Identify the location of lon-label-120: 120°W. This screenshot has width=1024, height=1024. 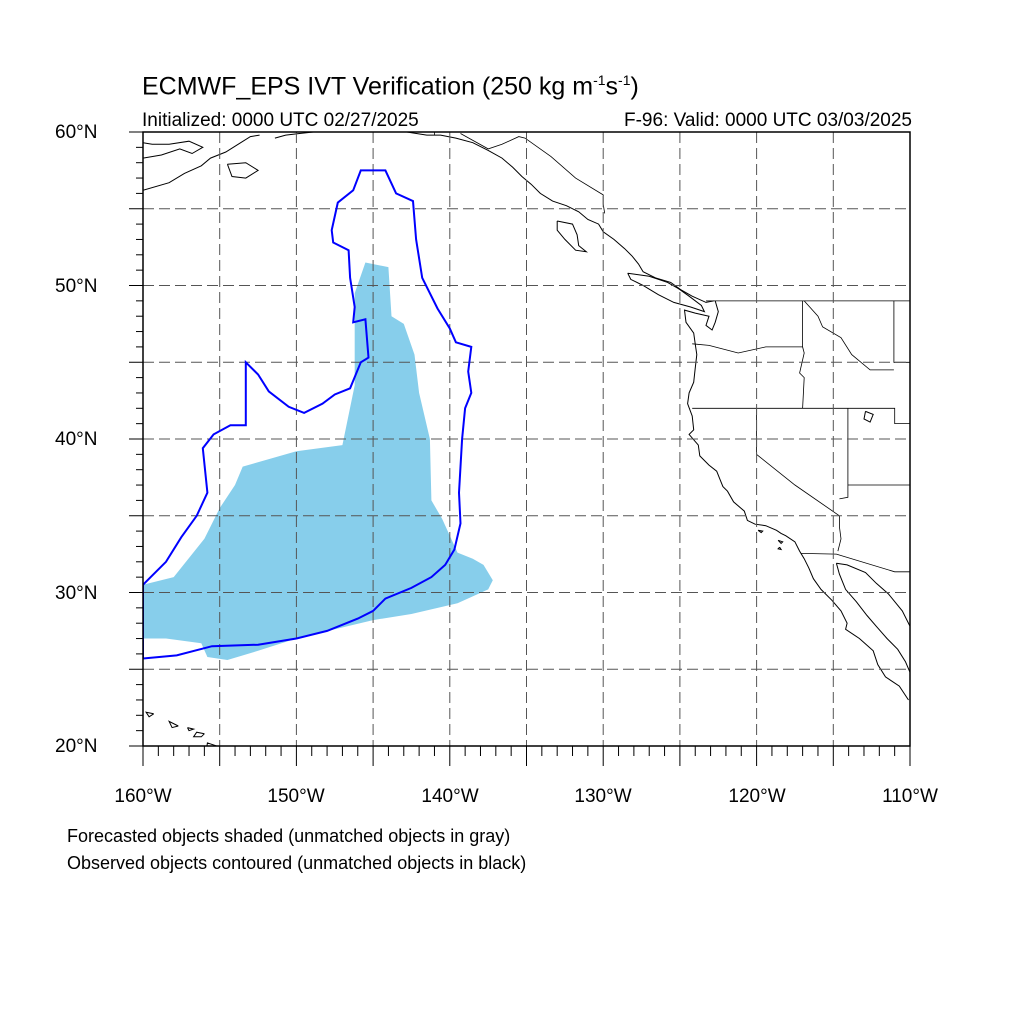
(757, 796).